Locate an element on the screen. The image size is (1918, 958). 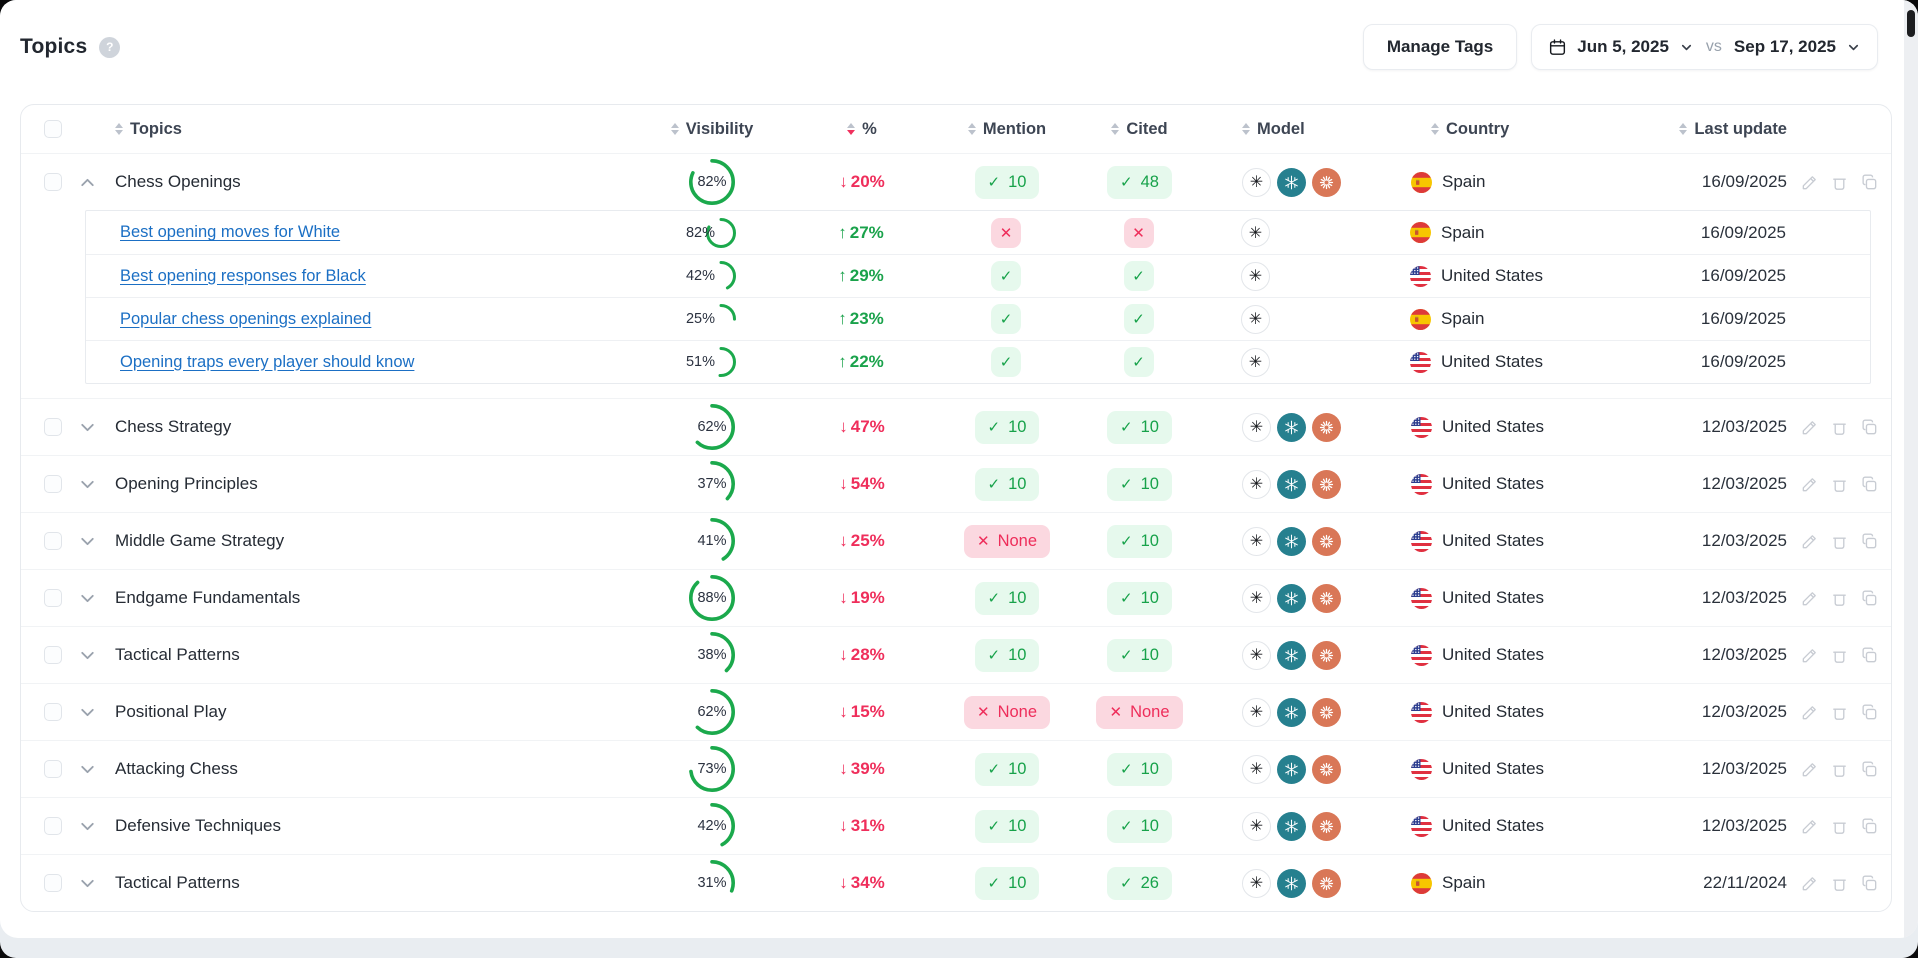
country-name: United States is located at coordinates (1493, 768).